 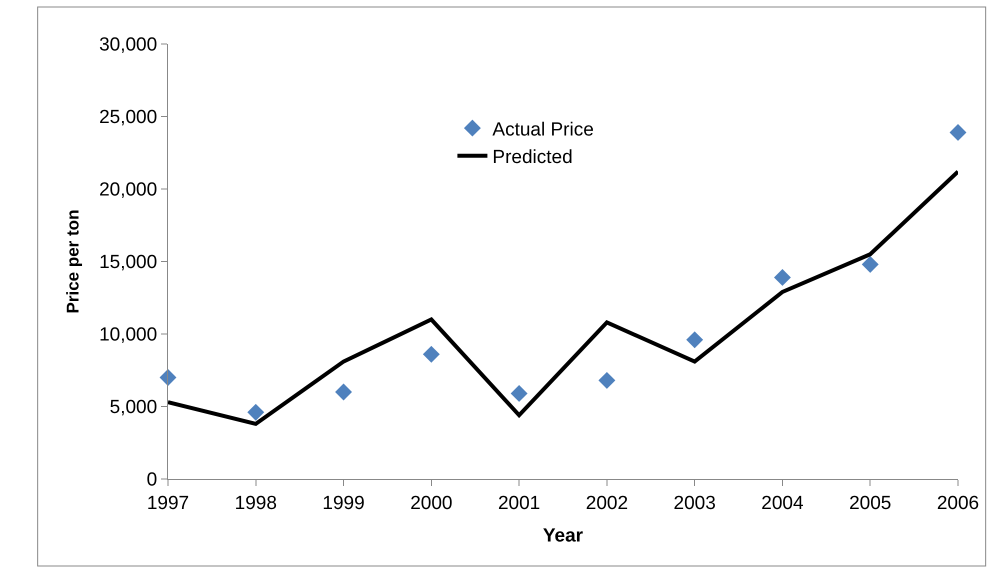 I want to click on legend-label: Predicted, so click(x=532, y=157).